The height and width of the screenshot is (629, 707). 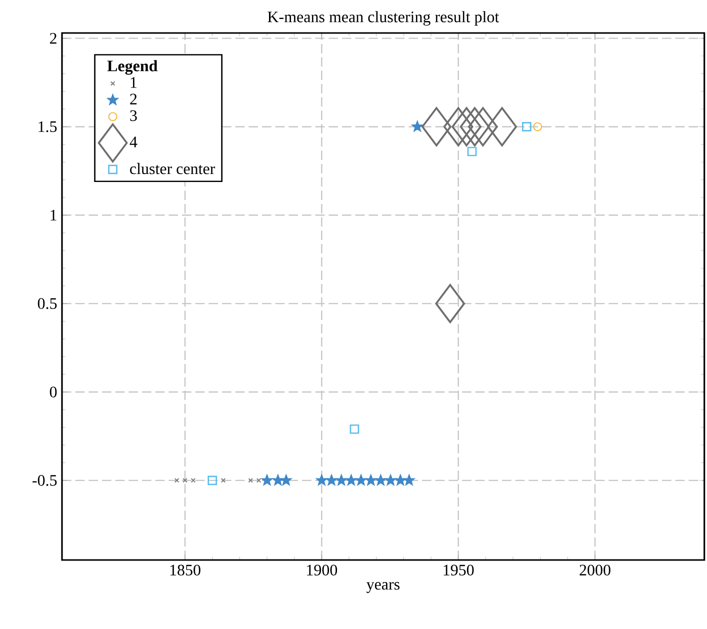 What do you see at coordinates (595, 570) in the screenshot?
I see `x-tick-label: 2000` at bounding box center [595, 570].